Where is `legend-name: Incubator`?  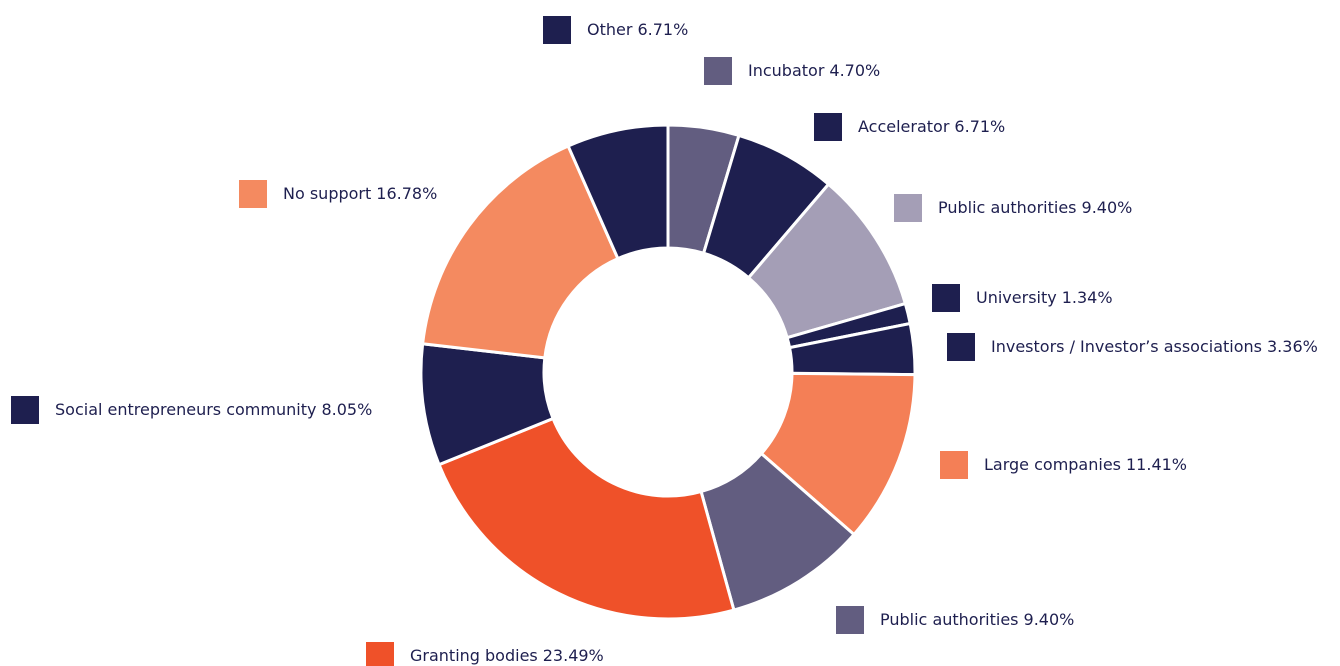 legend-name: Incubator is located at coordinates (786, 70).